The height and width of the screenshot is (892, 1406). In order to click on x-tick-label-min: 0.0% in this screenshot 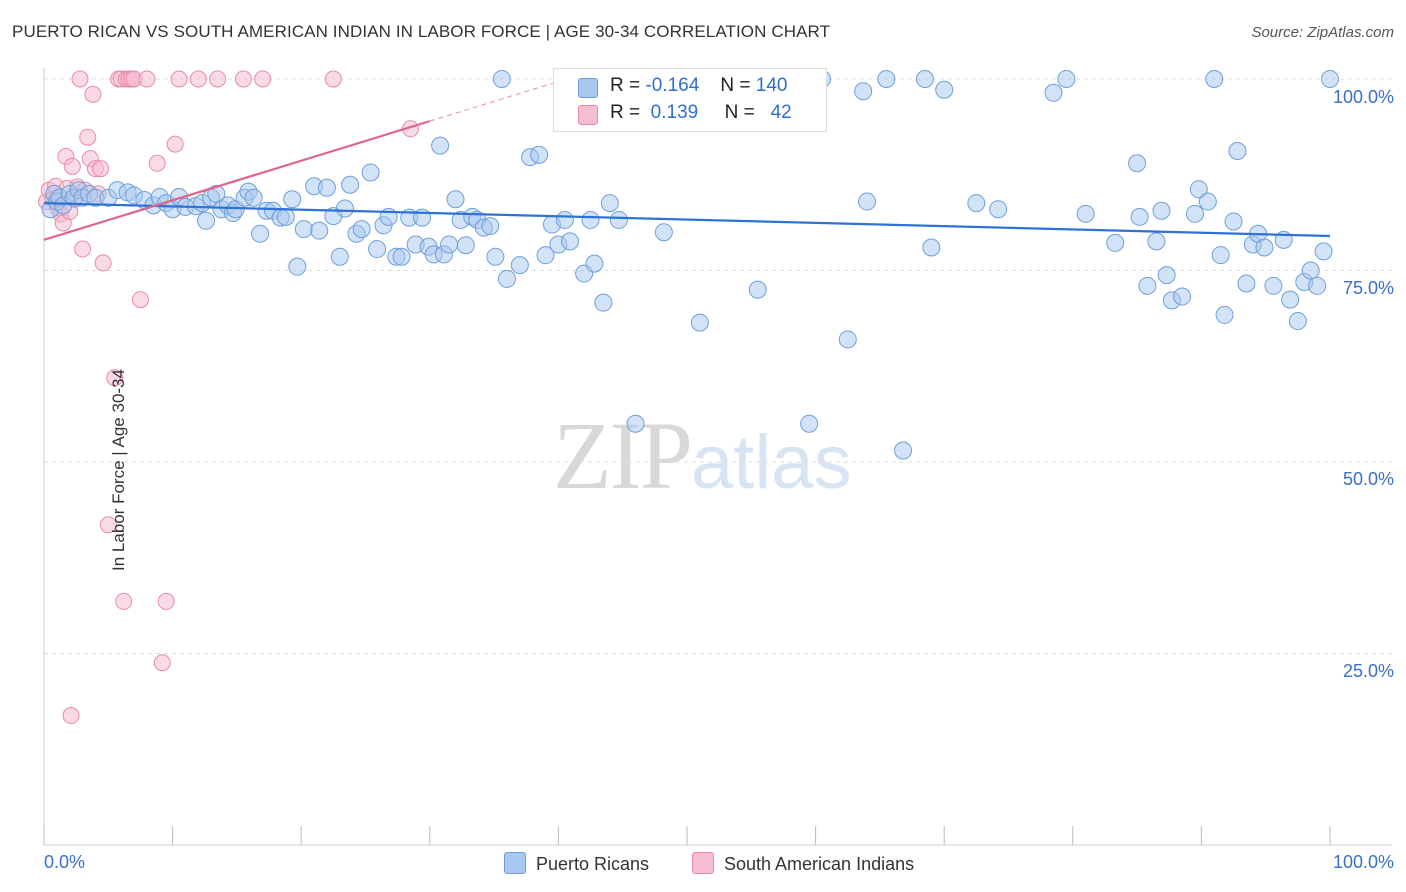, I will do `click(65, 862)`.